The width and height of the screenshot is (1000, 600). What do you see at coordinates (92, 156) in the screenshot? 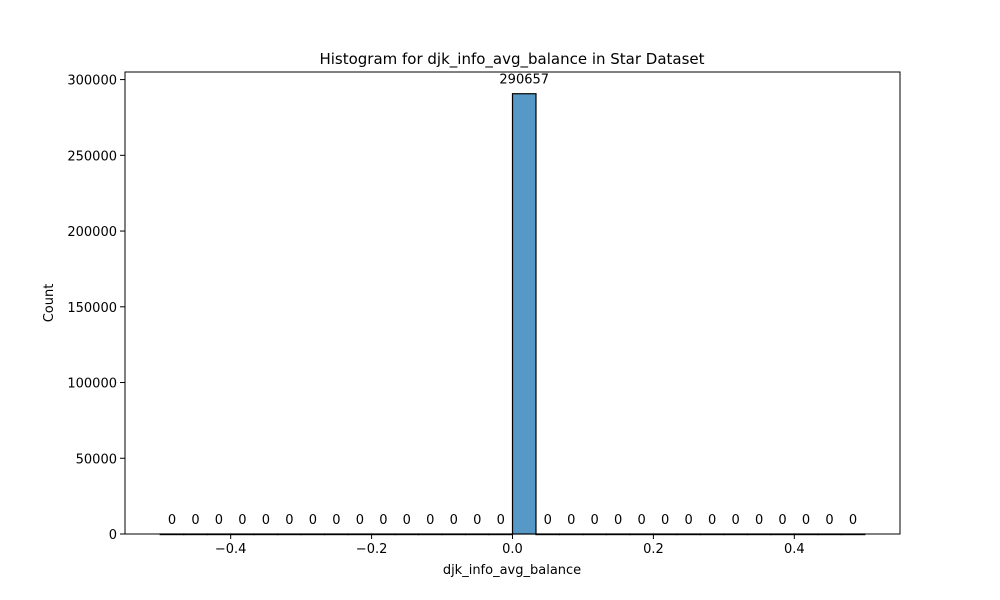
I see `y-tick-label: 250000` at bounding box center [92, 156].